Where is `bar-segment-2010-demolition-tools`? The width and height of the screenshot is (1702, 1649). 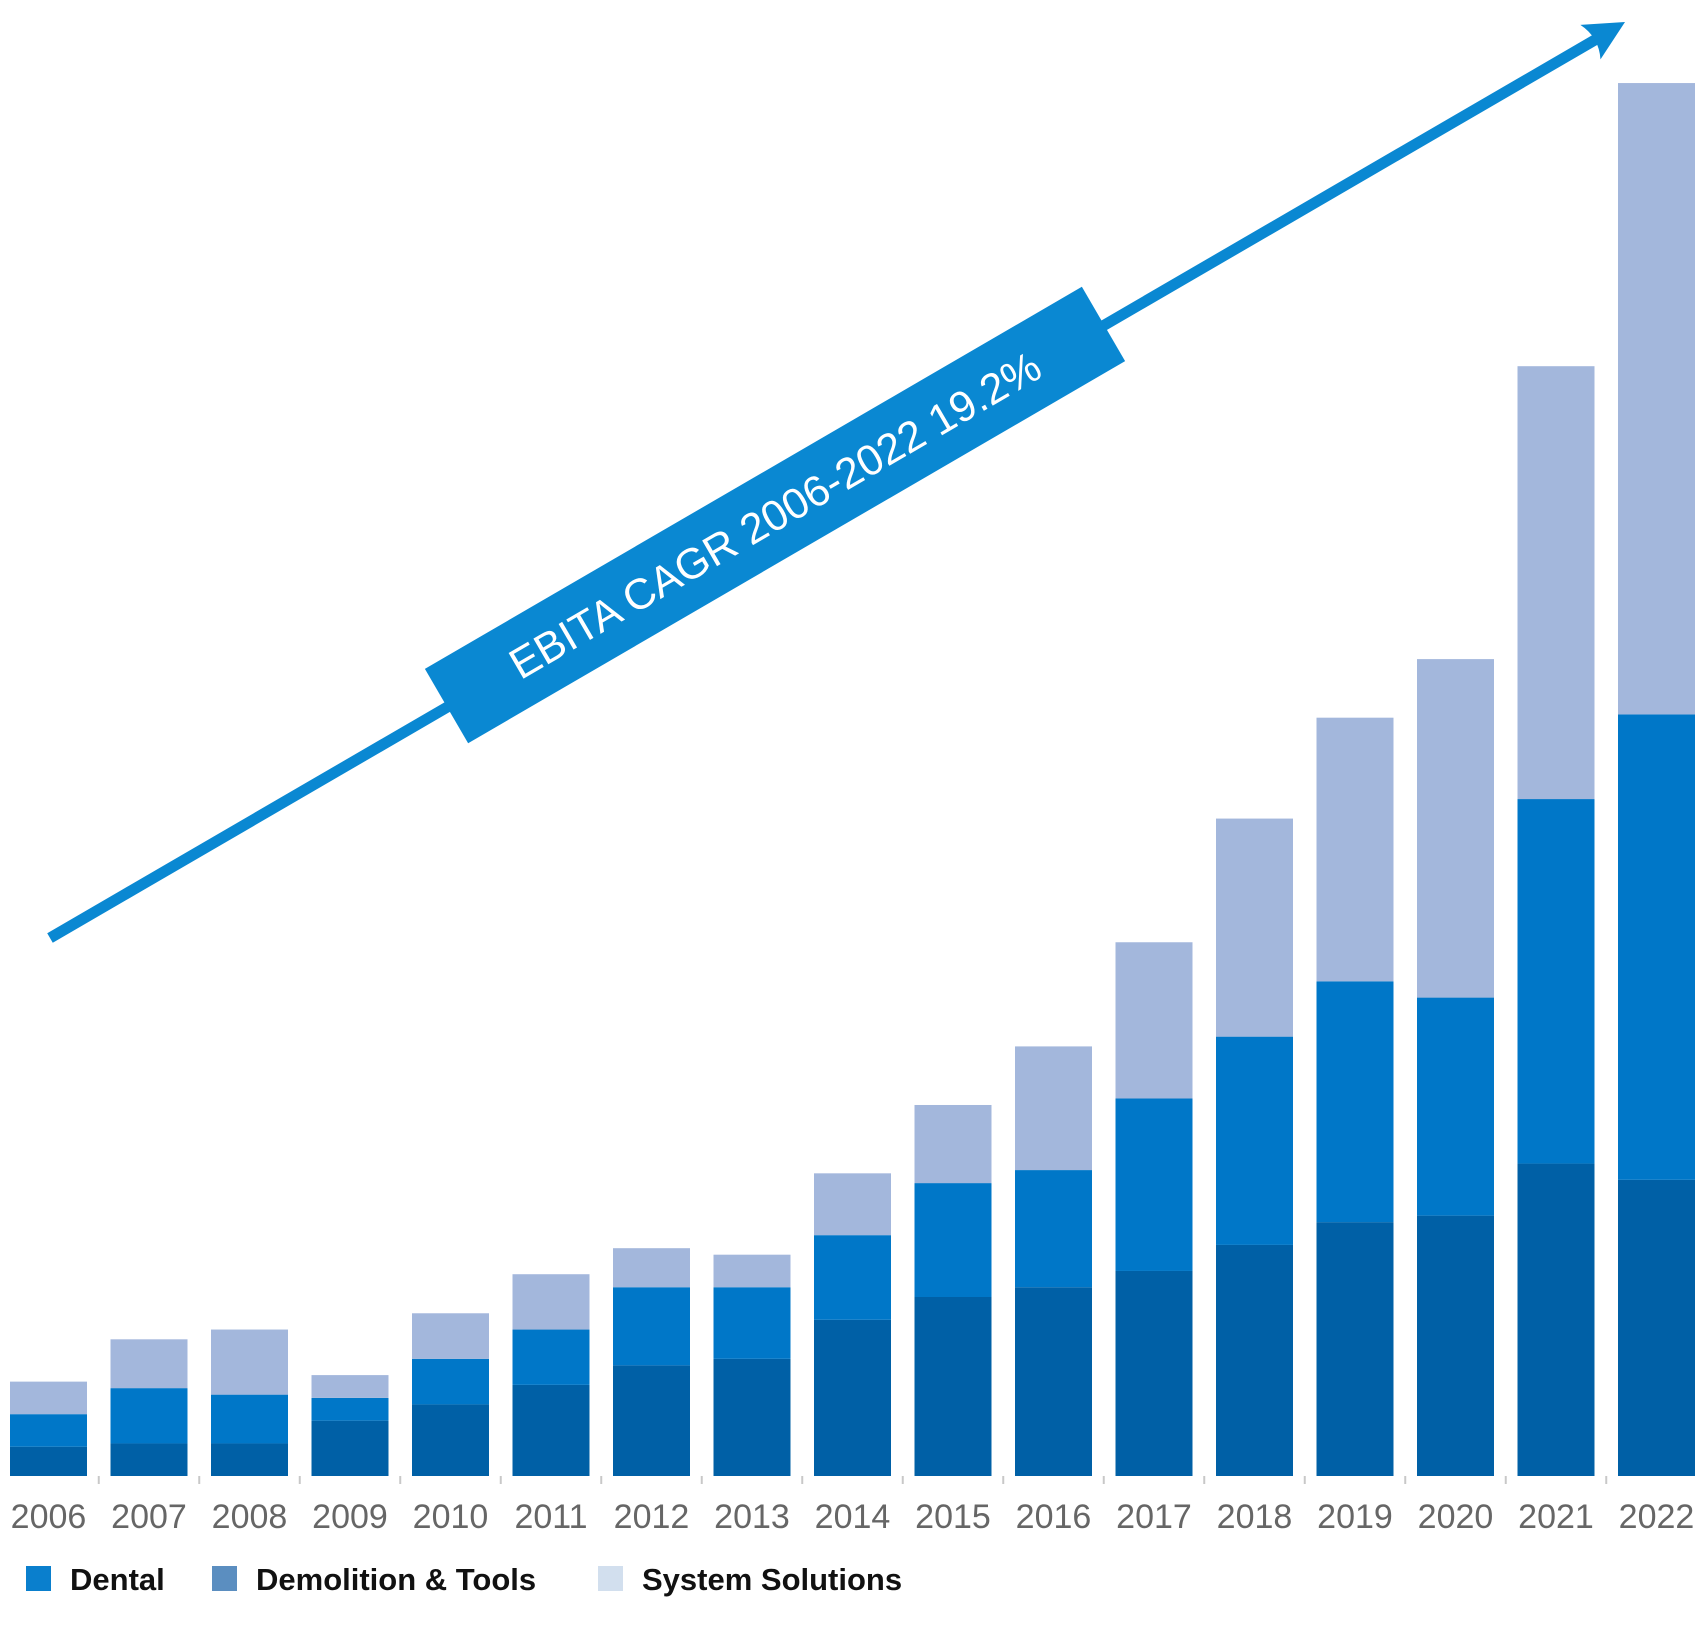
bar-segment-2010-demolition-tools is located at coordinates (450, 1440).